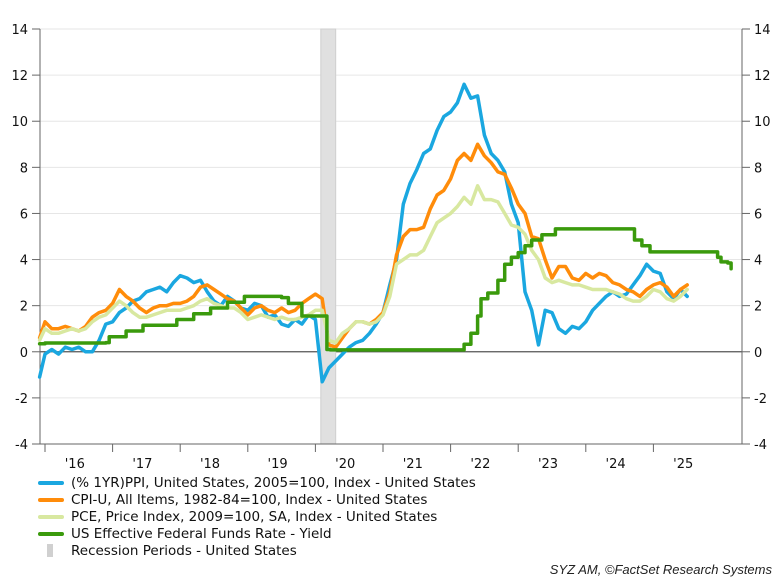  Describe the element at coordinates (75, 463) in the screenshot. I see `x-tick-label: '16` at that location.